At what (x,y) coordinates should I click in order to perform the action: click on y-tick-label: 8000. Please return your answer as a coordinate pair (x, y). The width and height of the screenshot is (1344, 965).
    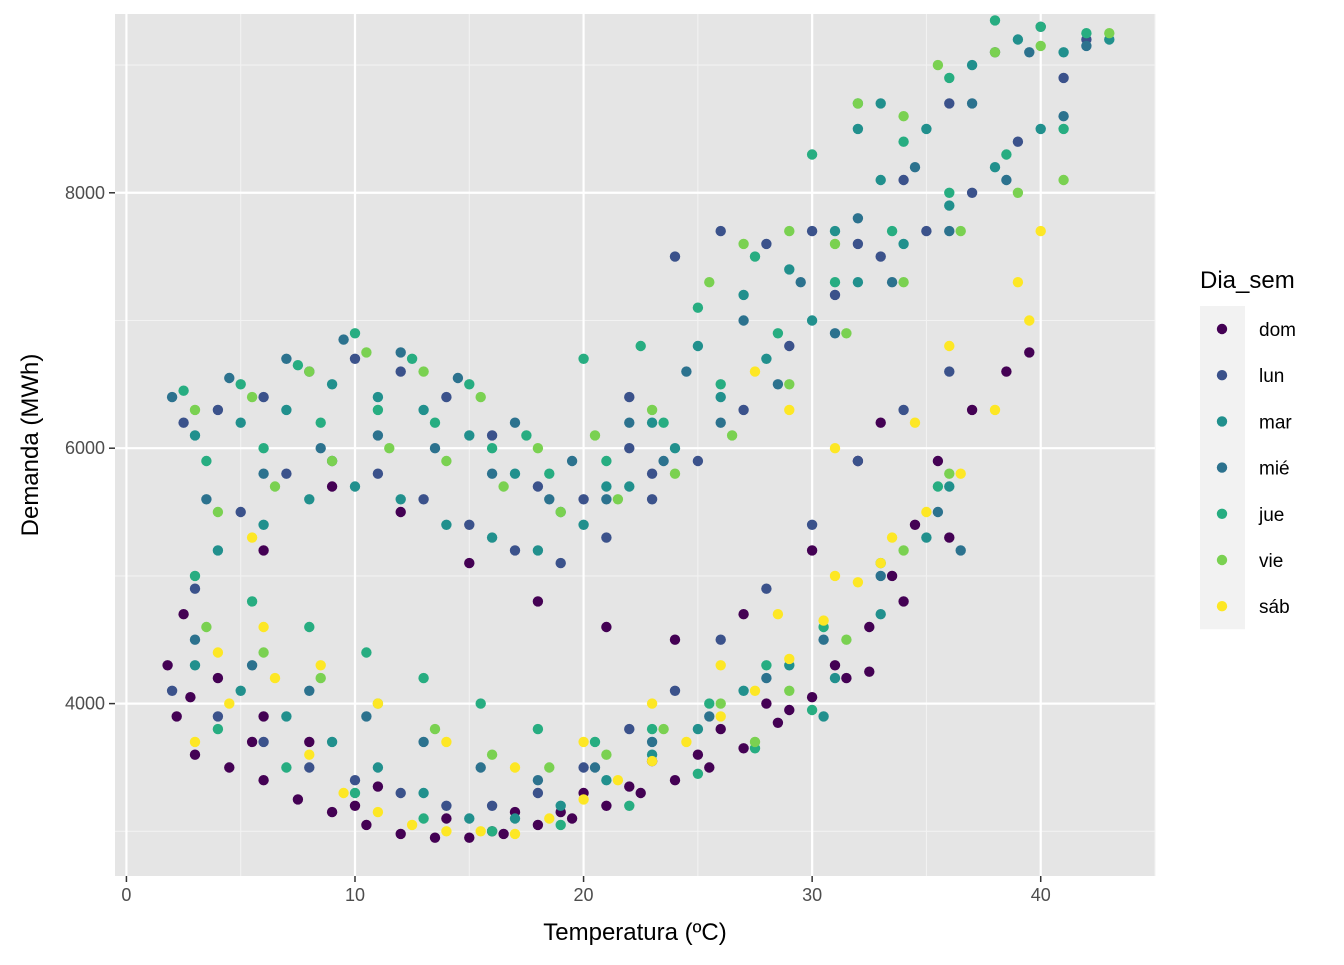
    Looking at the image, I should click on (85, 193).